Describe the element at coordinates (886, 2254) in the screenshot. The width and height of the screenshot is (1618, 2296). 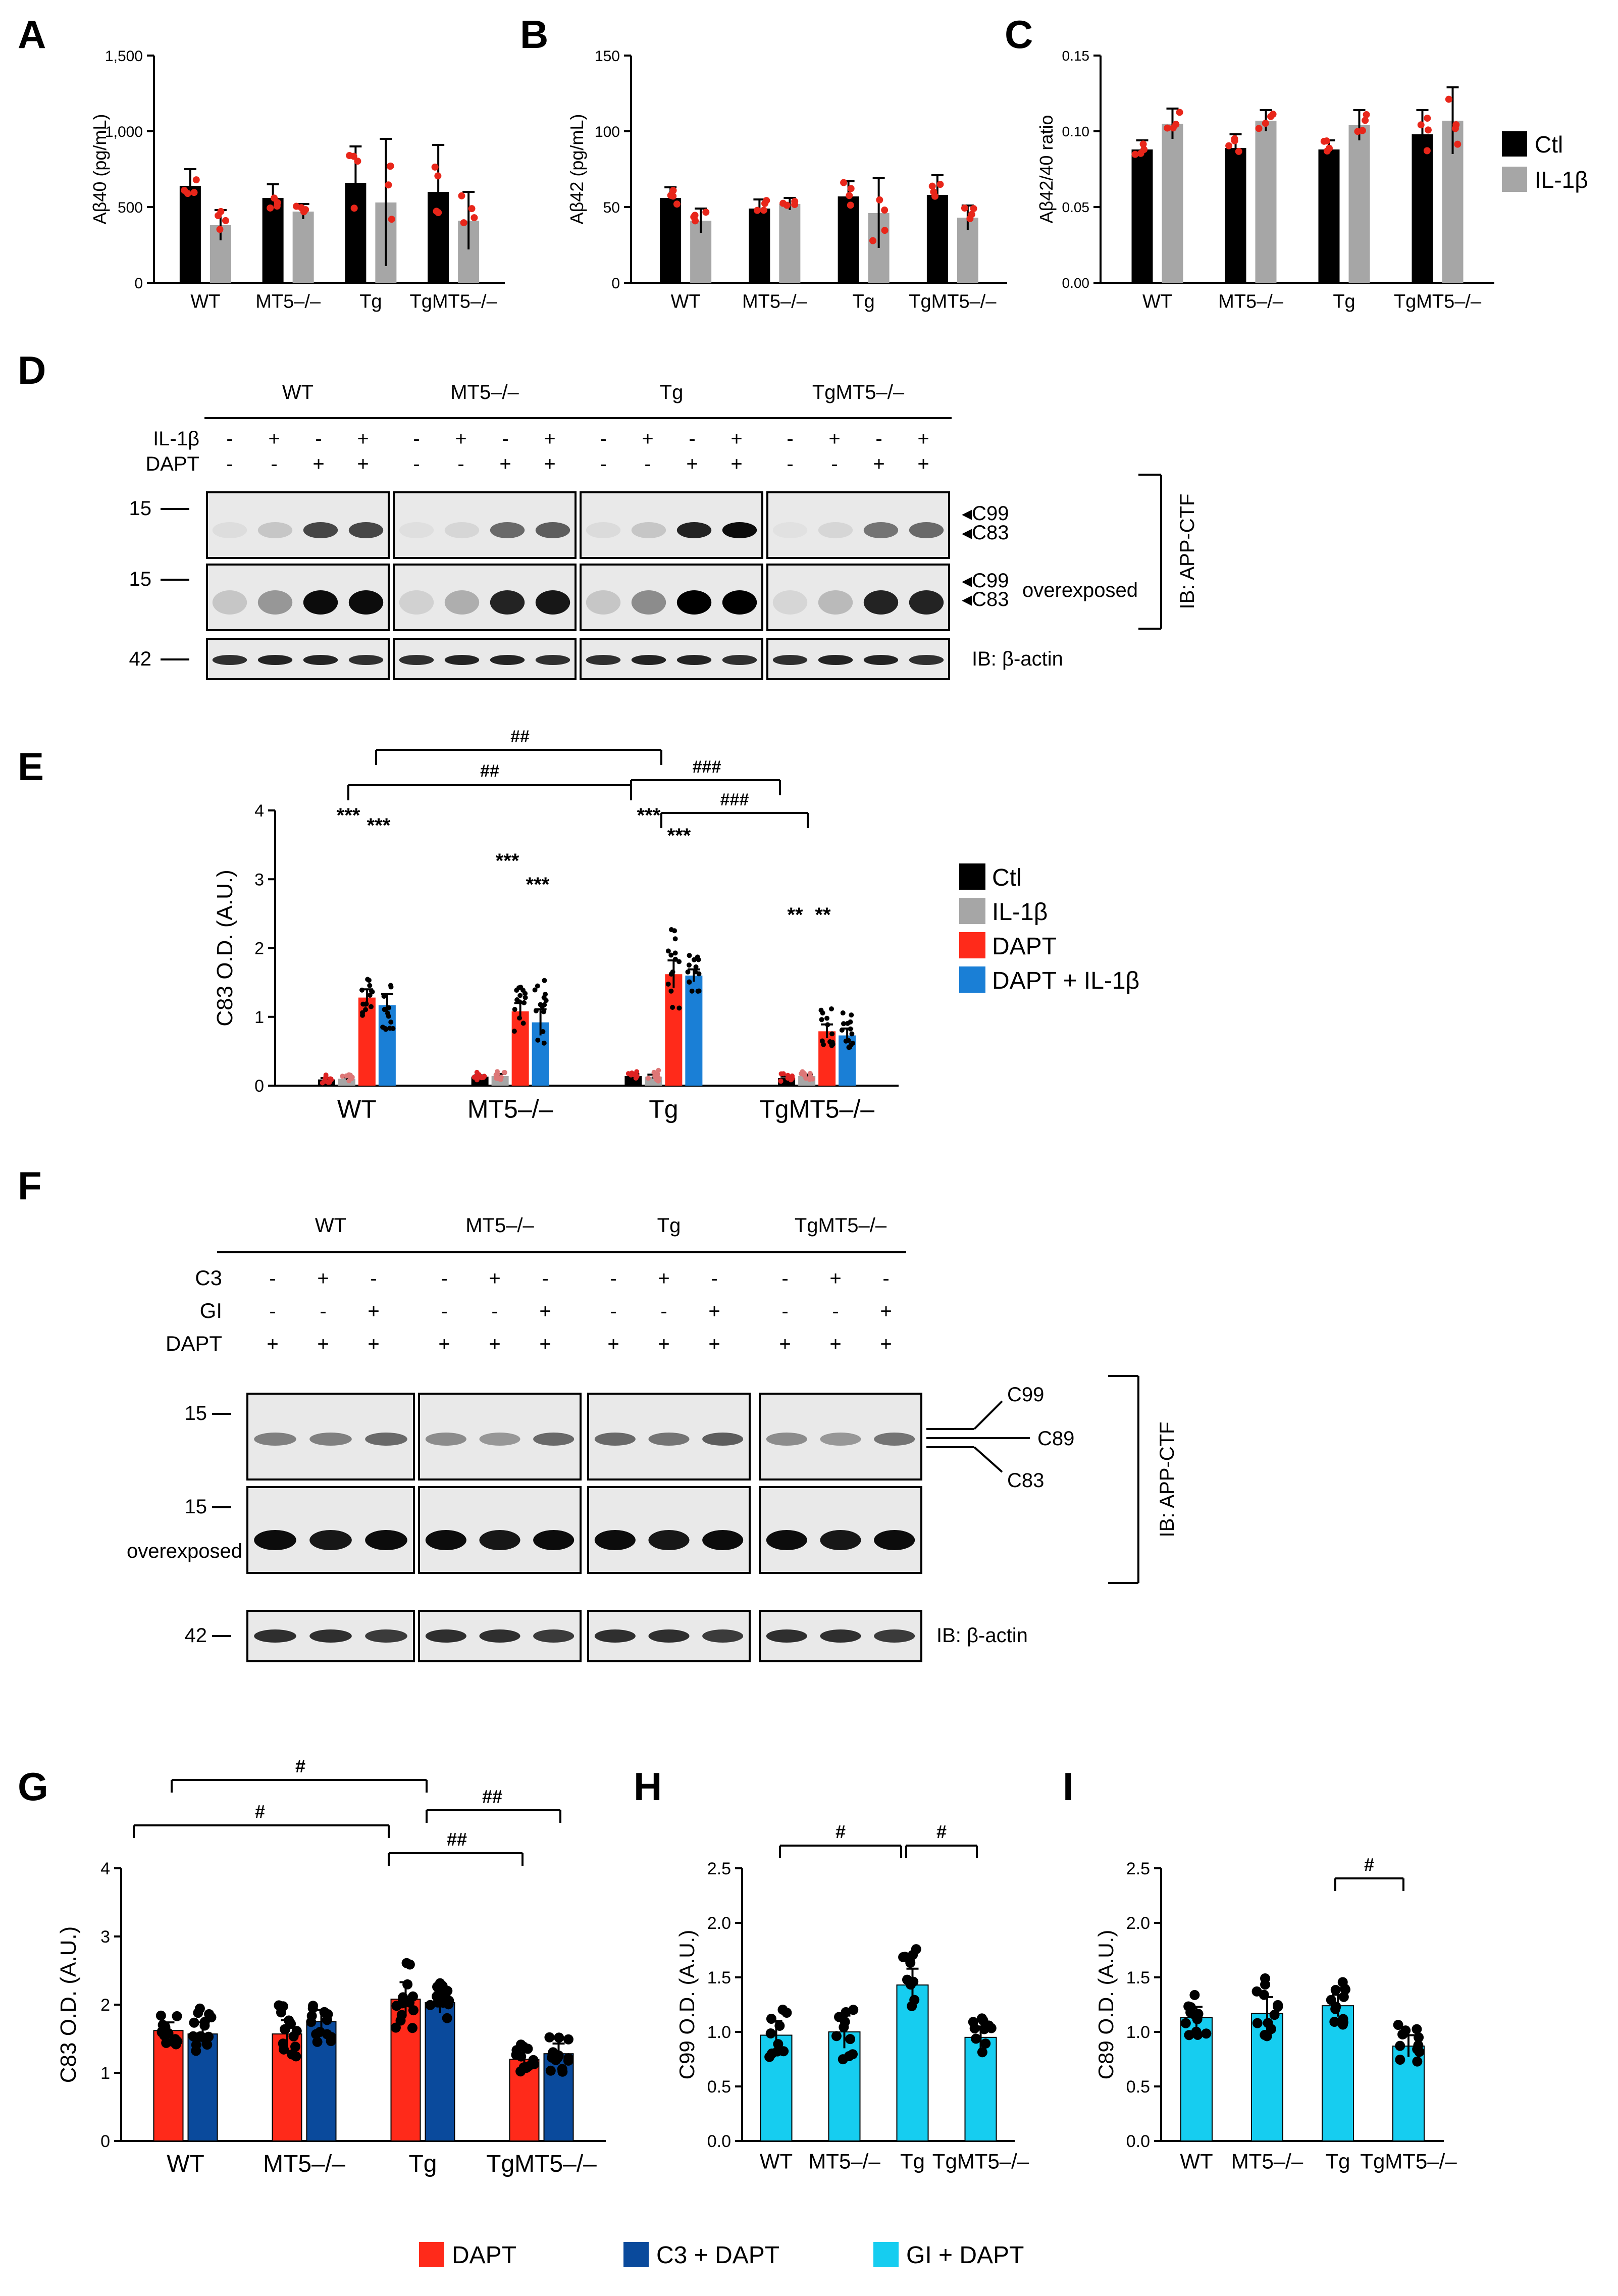
I see `legend-swatch` at that location.